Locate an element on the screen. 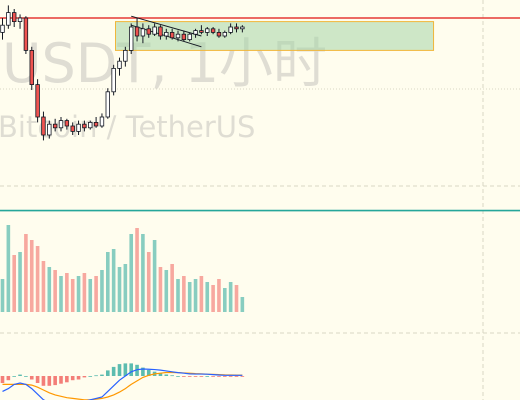  zone-rect is located at coordinates (275, 36).